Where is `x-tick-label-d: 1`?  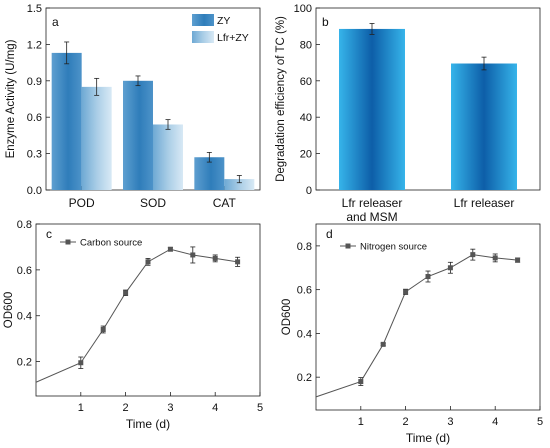 x-tick-label-d: 1 is located at coordinates (361, 422).